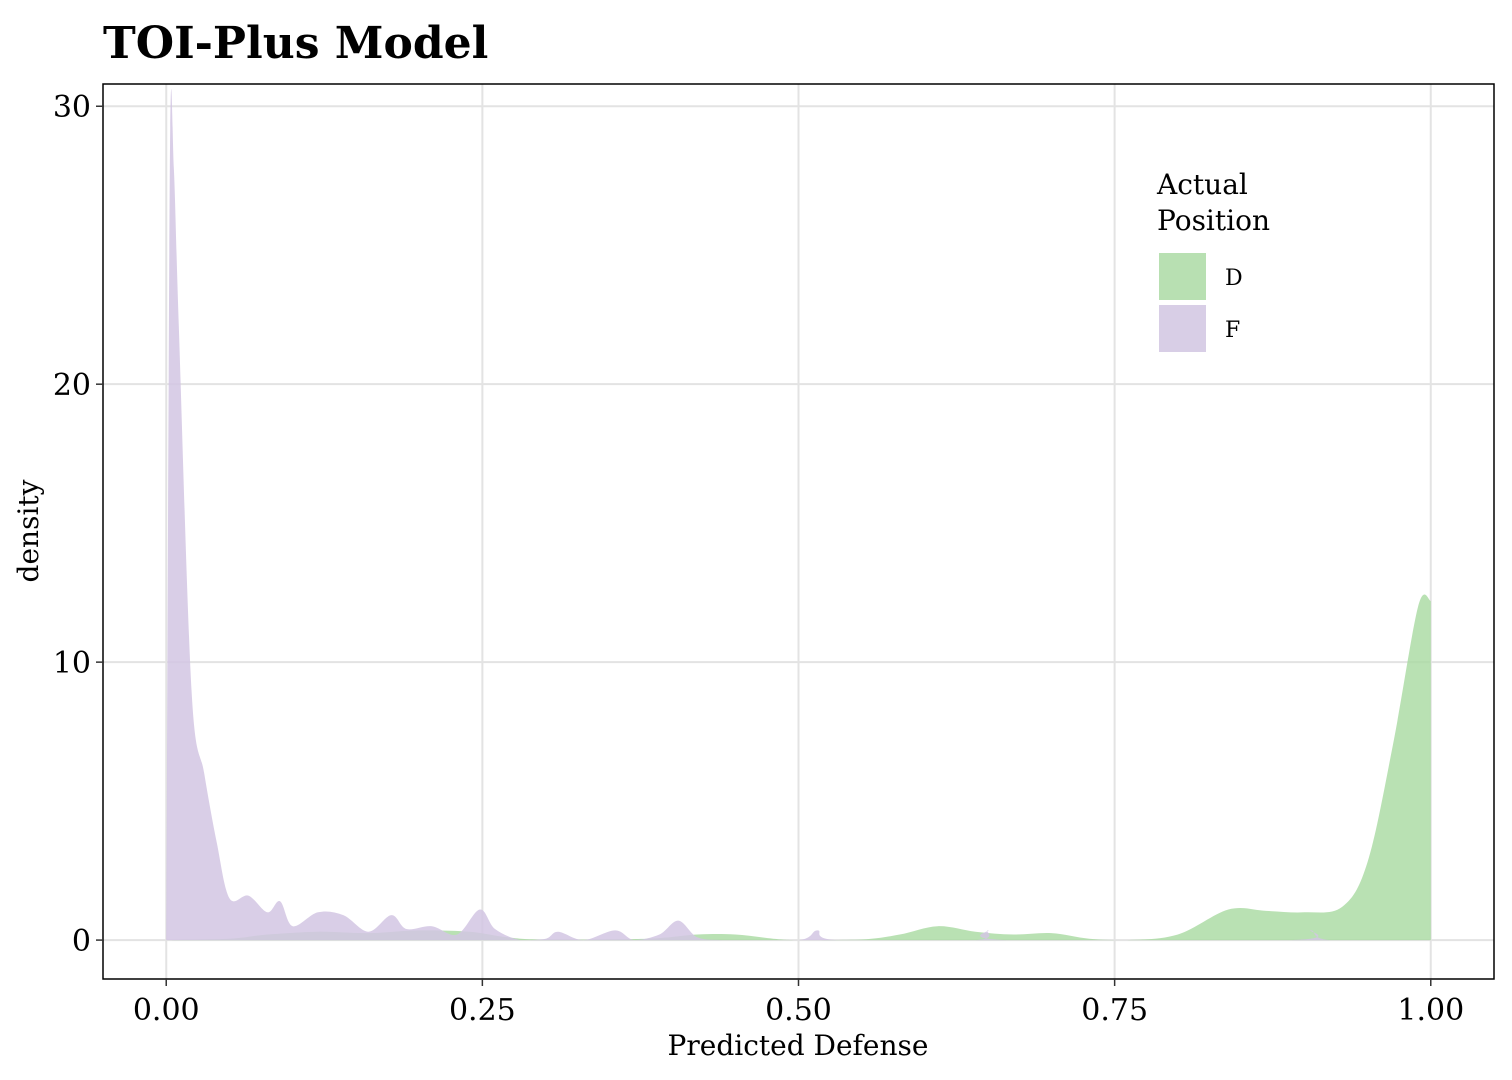 The height and width of the screenshot is (1080, 1512). Describe the element at coordinates (1114, 1010) in the screenshot. I see `x-tick-label: 0.75` at that location.